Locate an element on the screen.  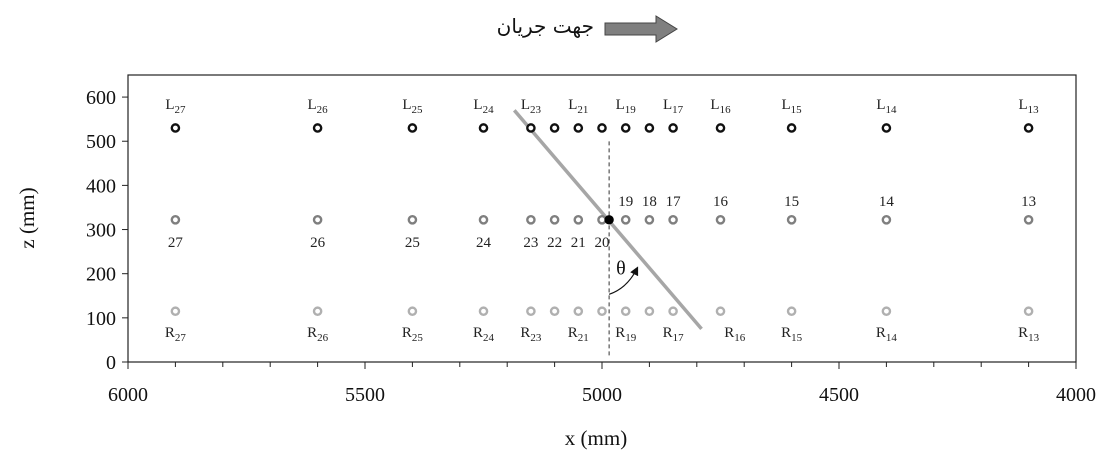
point-label-m: 21 is located at coordinates (578, 243).